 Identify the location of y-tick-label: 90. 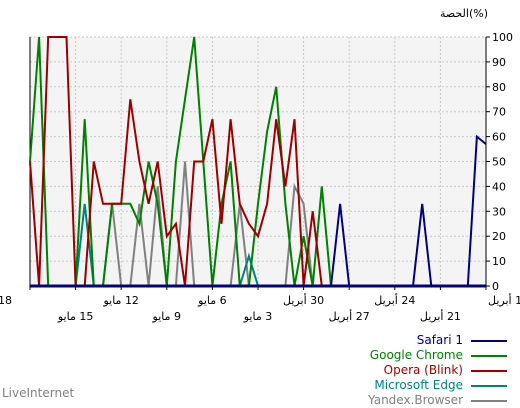
(499, 62).